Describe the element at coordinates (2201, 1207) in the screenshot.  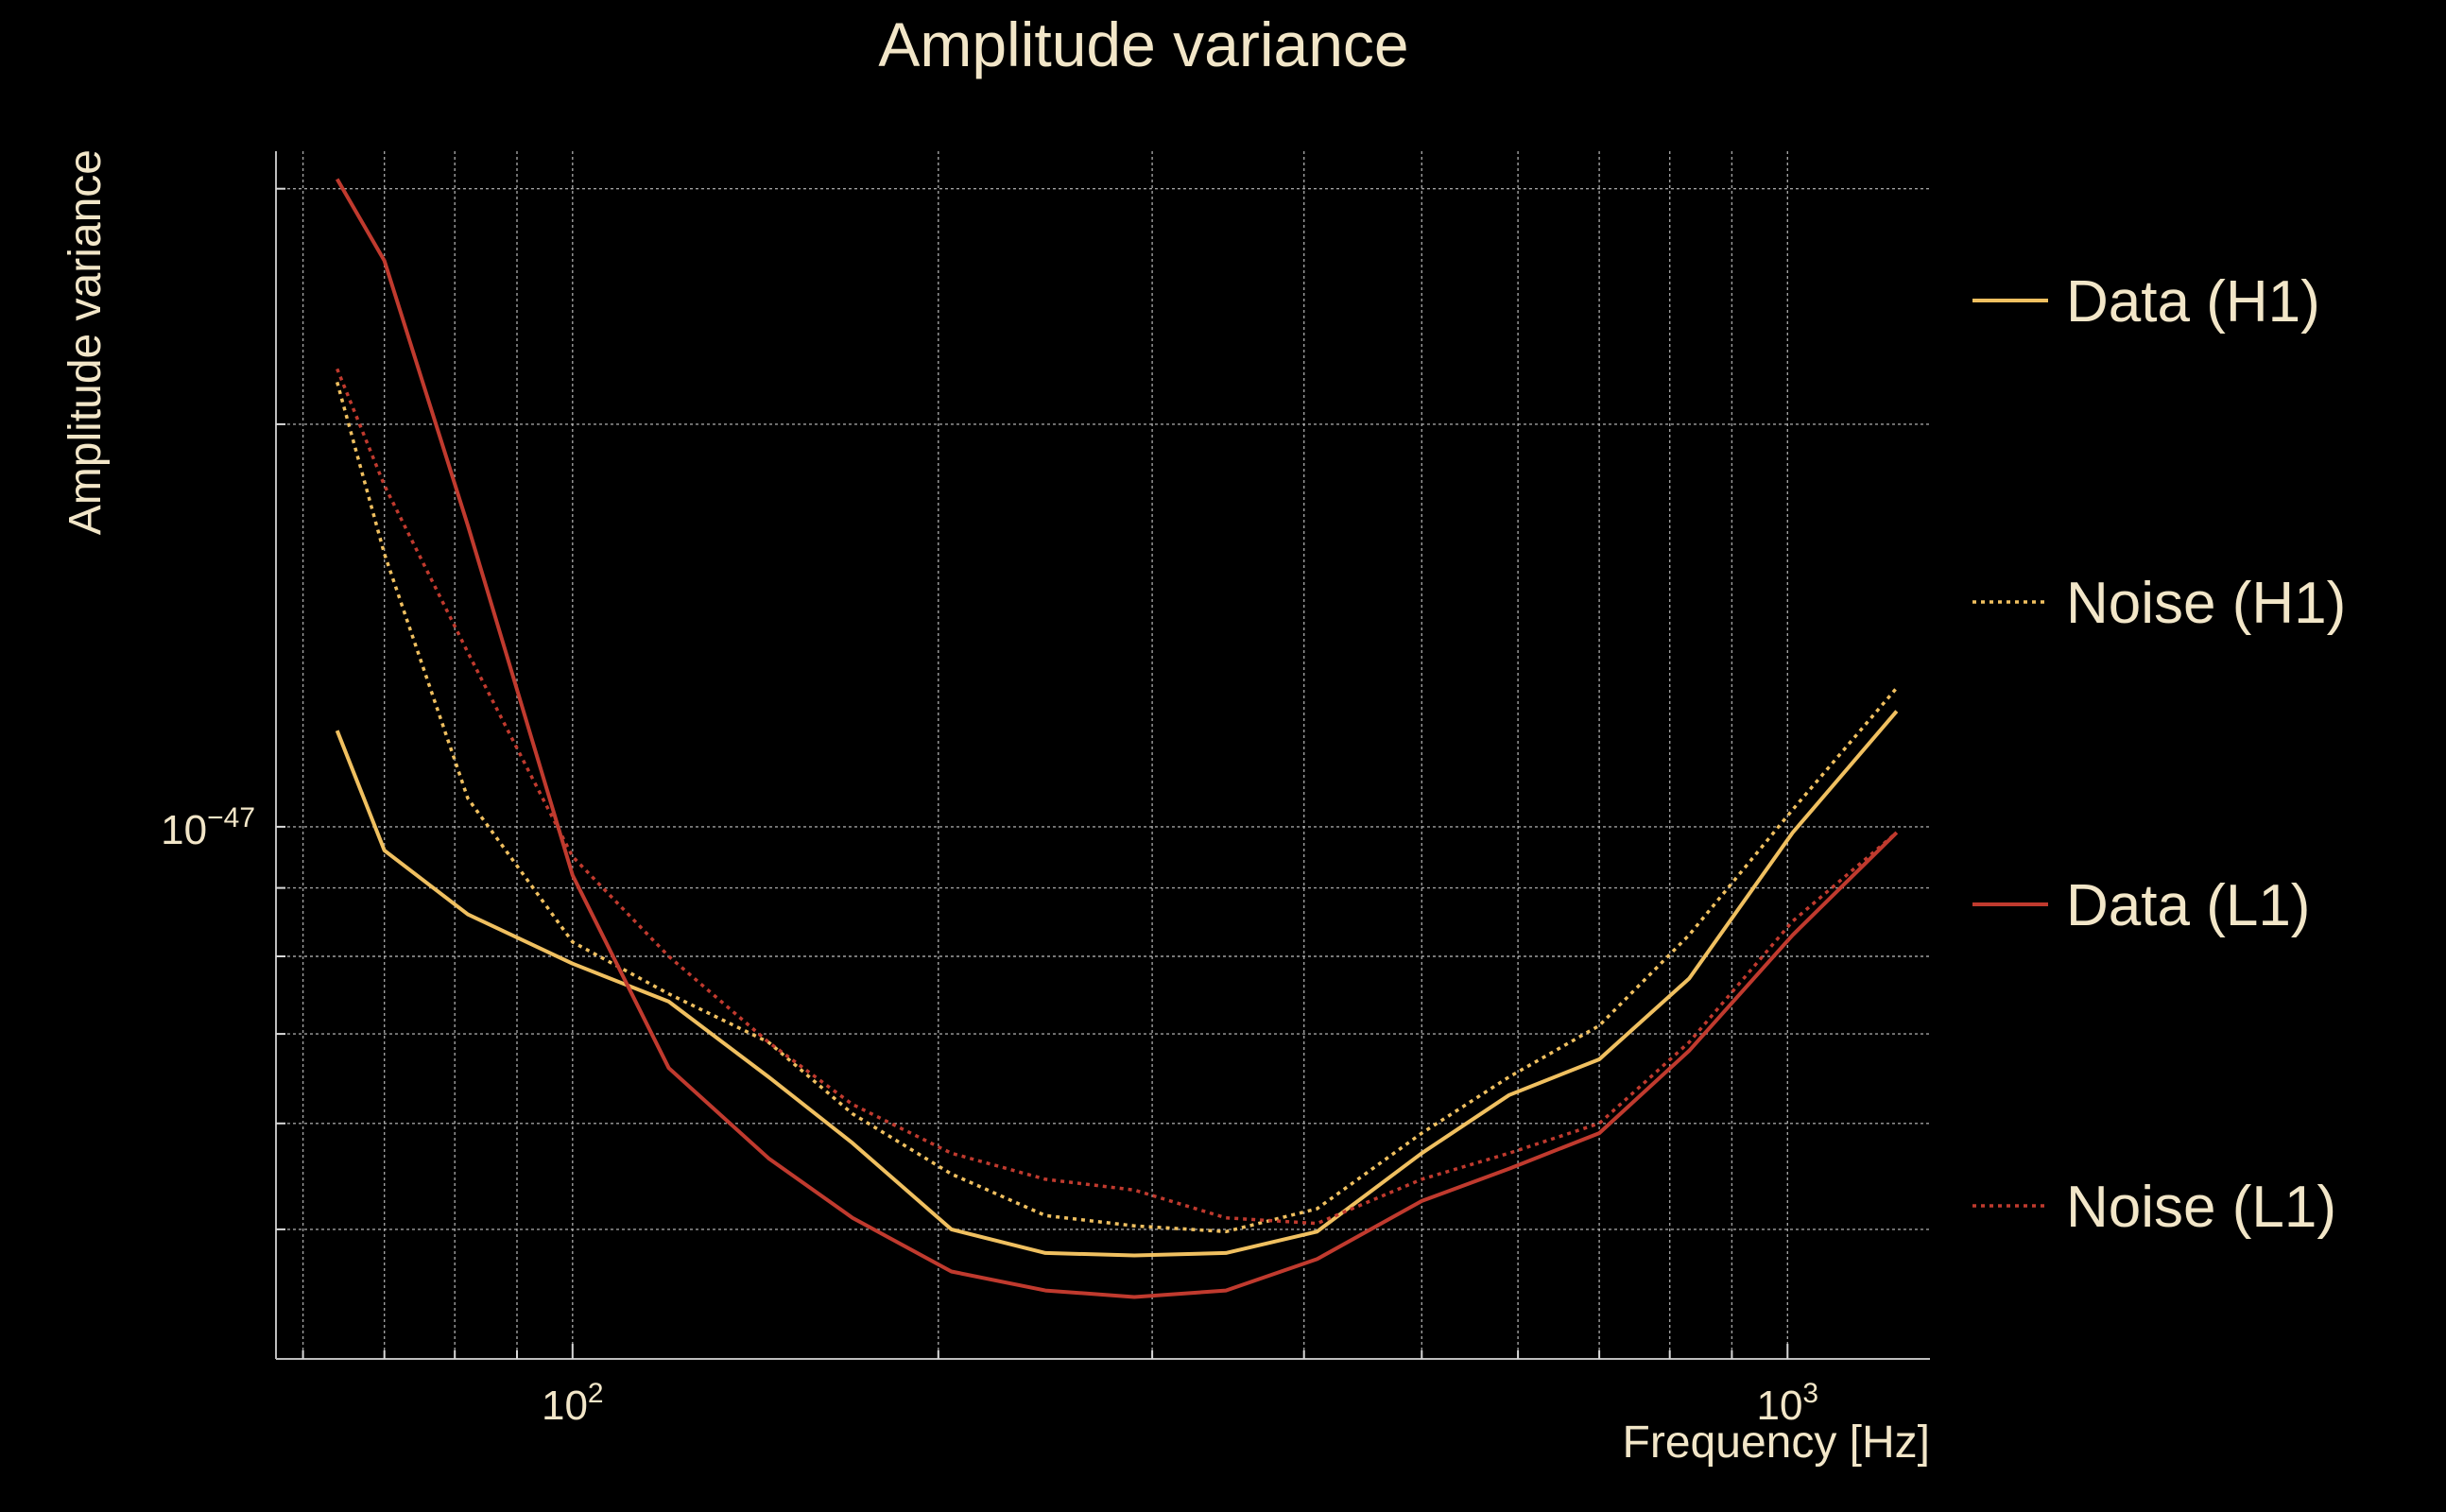
I see `legend-label-3: Noise (L1)` at that location.